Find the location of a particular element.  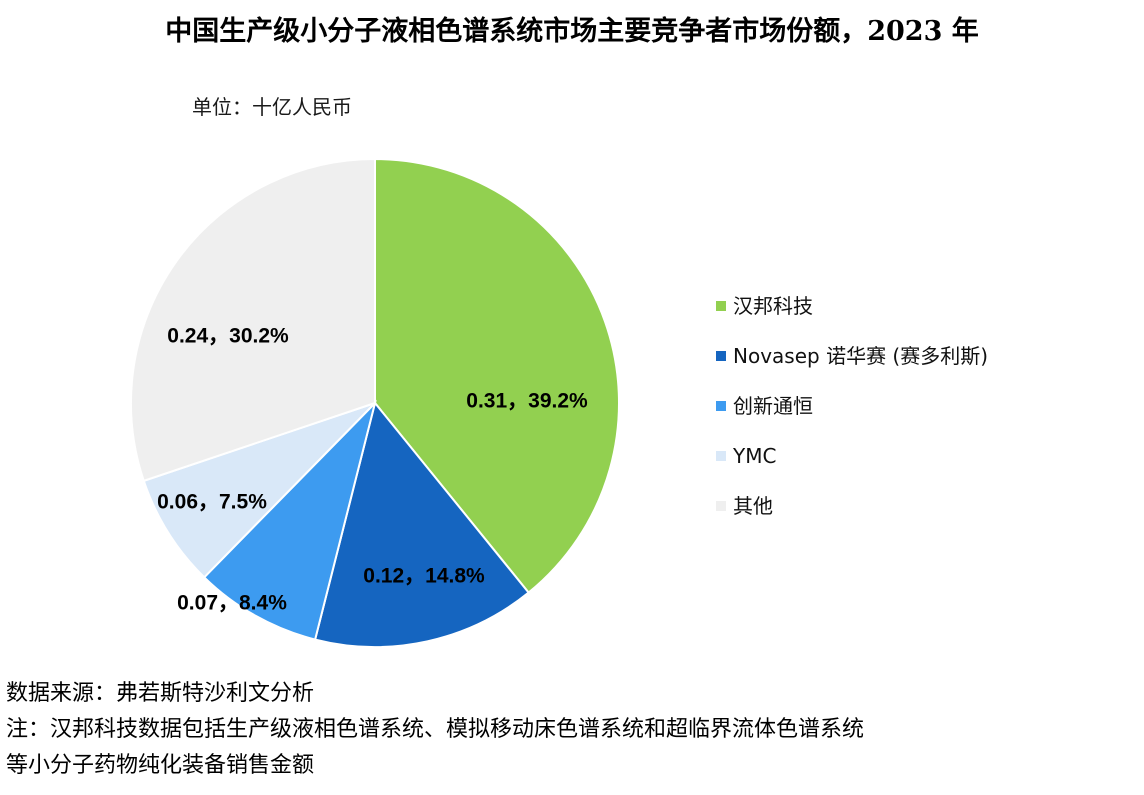

pie-slice-chuangxin is located at coordinates (289, 520).